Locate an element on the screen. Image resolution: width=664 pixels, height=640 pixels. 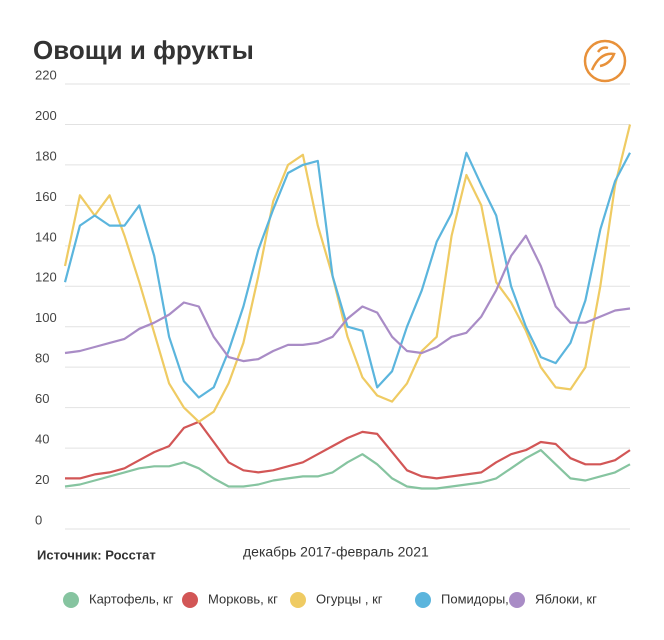
y-tick-label: 220 is located at coordinates (46, 74).